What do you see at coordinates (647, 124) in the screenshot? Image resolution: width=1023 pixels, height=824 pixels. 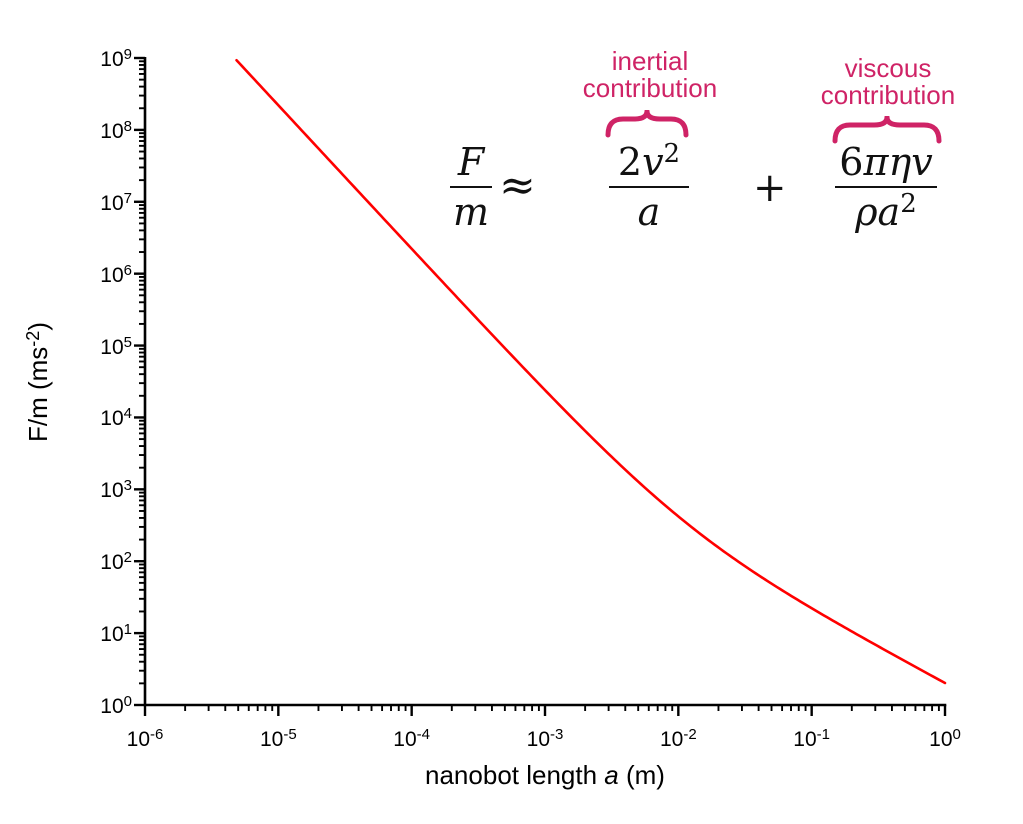 I see `inertial-overbrace` at bounding box center [647, 124].